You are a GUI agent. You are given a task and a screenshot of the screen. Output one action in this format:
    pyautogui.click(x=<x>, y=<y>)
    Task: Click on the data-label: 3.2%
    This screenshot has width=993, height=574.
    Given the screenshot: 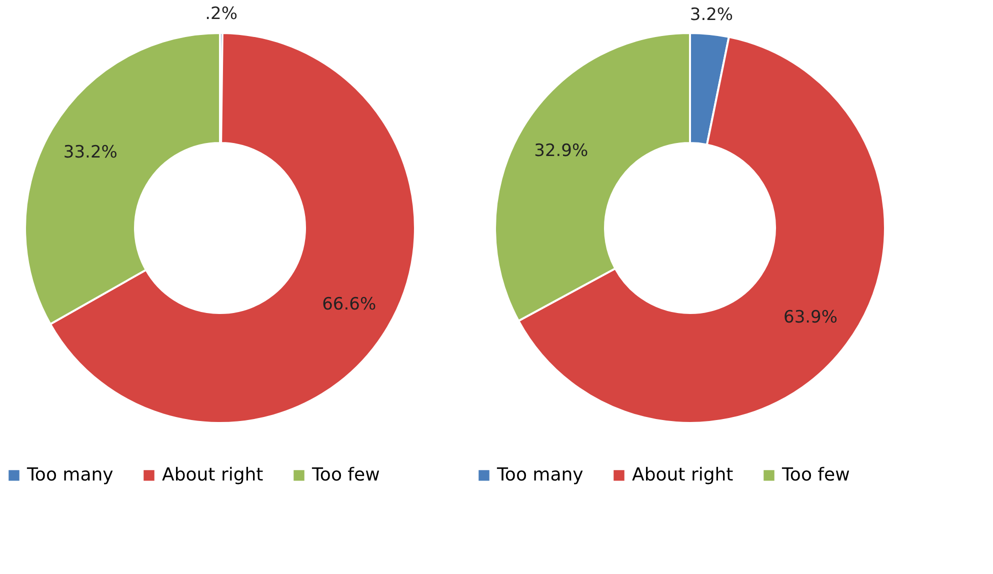 What is the action you would take?
    pyautogui.click(x=712, y=15)
    